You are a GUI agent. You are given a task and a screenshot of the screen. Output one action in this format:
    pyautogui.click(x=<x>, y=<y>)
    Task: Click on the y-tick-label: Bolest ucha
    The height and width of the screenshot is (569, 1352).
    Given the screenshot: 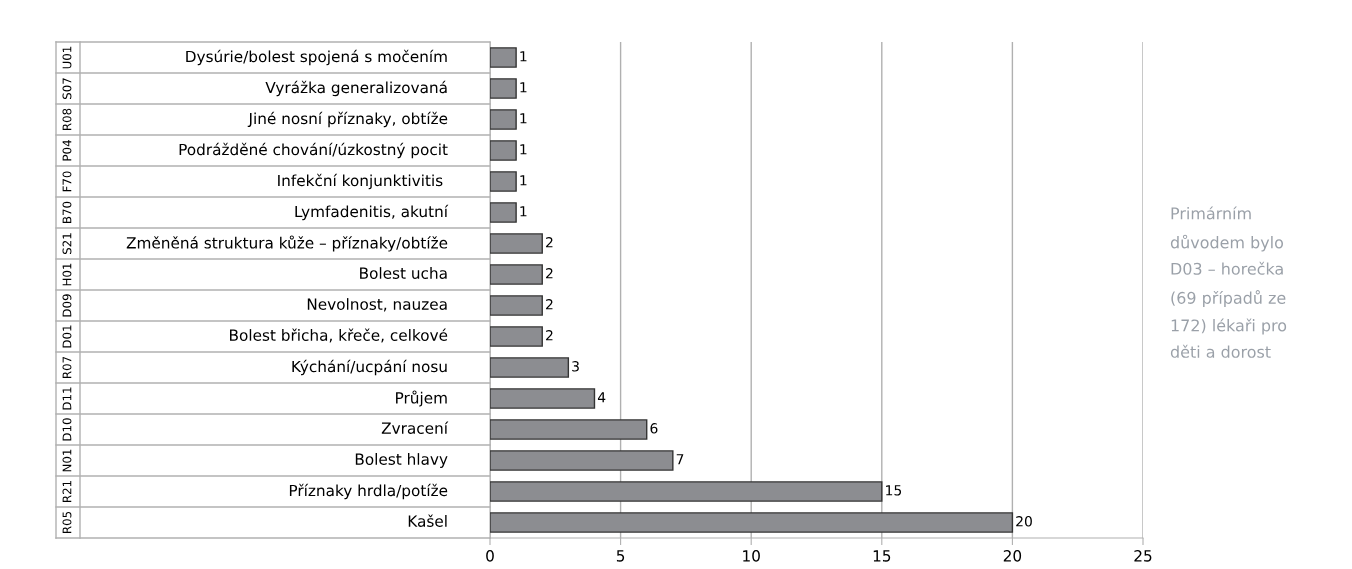 What is the action you would take?
    pyautogui.click(x=403, y=273)
    